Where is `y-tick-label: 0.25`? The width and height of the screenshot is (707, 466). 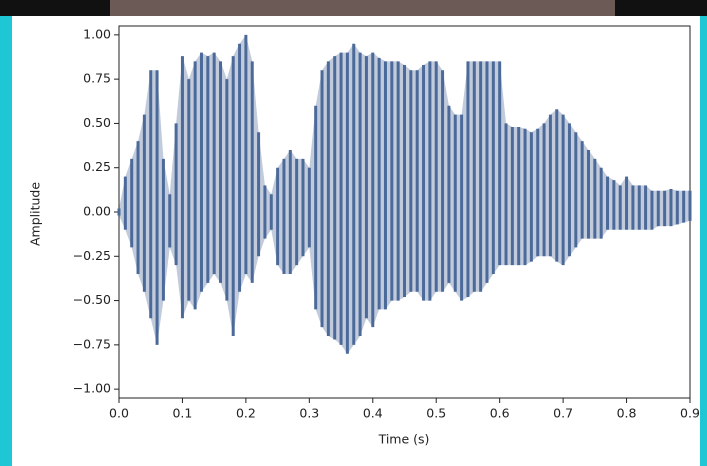
y-tick-label: 0.25 is located at coordinates (97, 166).